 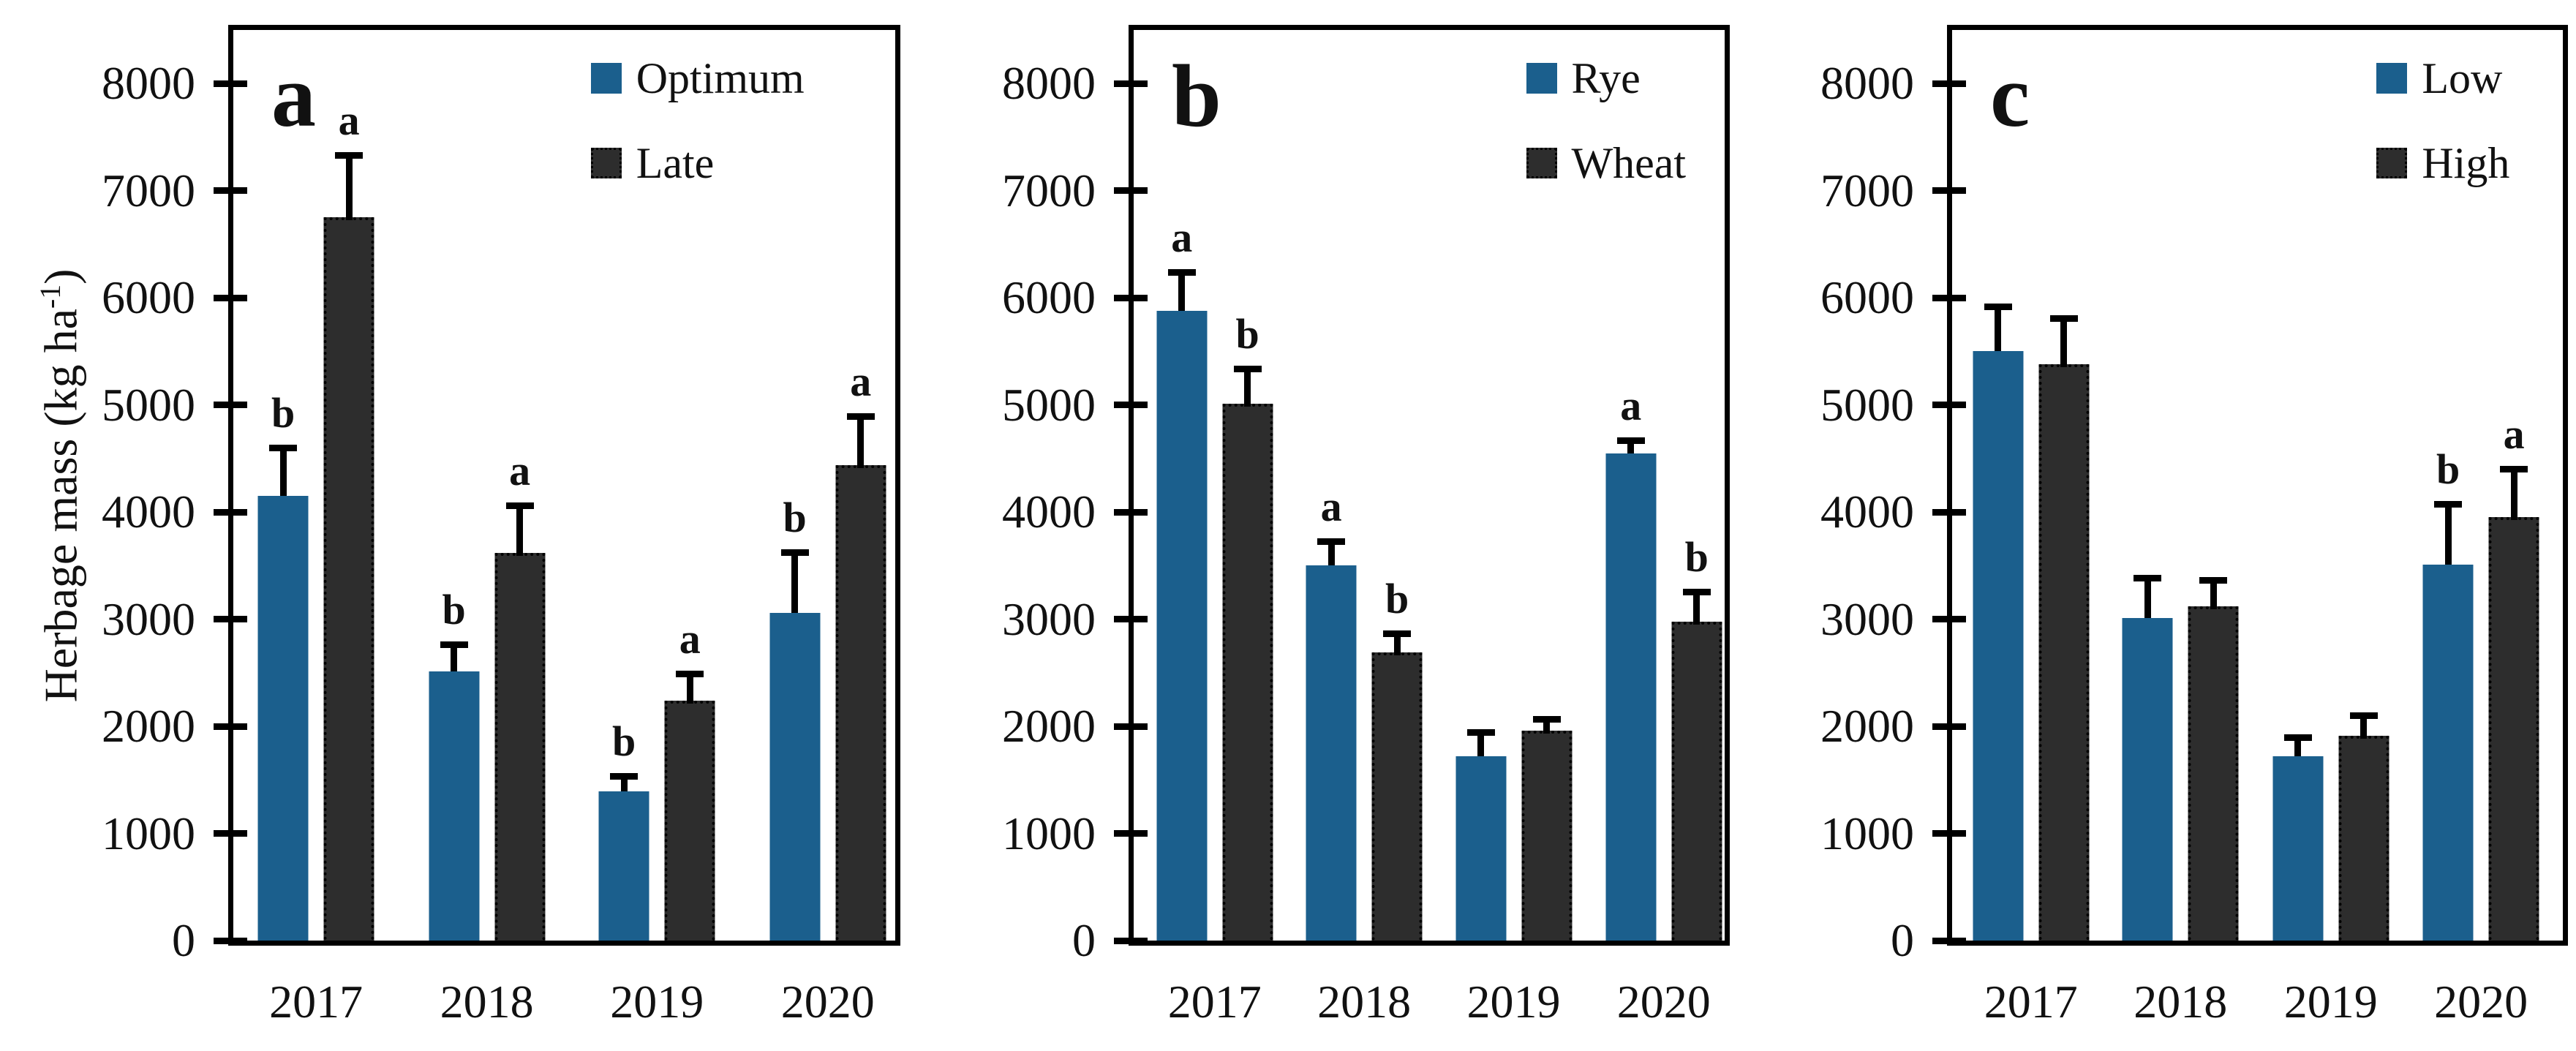 I want to click on bar-wheat-2020: b, so click(x=1696, y=739).